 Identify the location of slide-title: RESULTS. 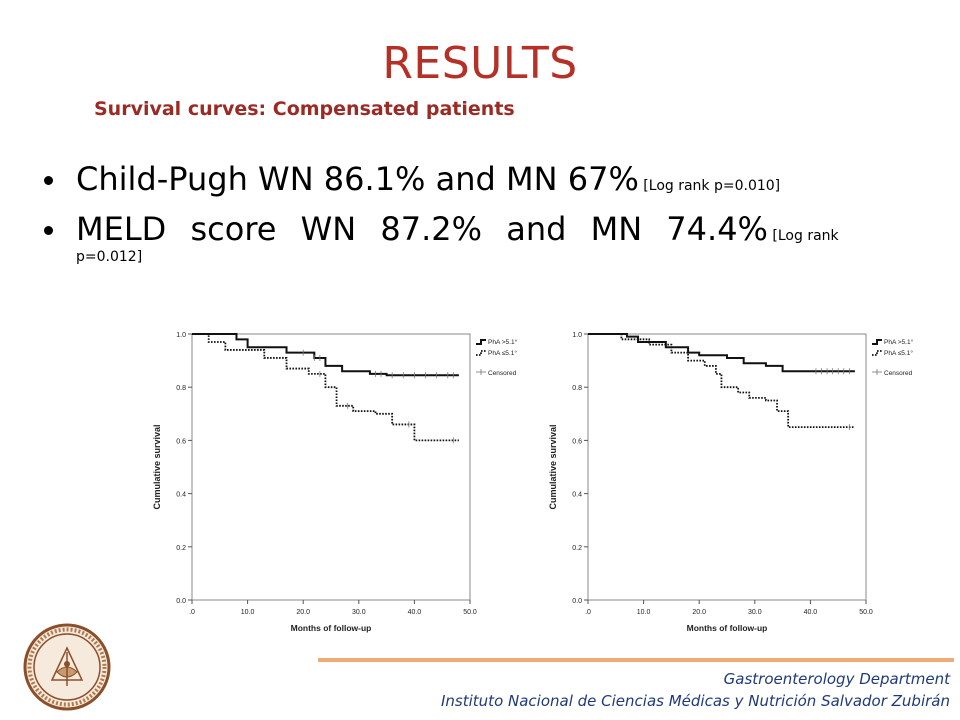
(480, 63).